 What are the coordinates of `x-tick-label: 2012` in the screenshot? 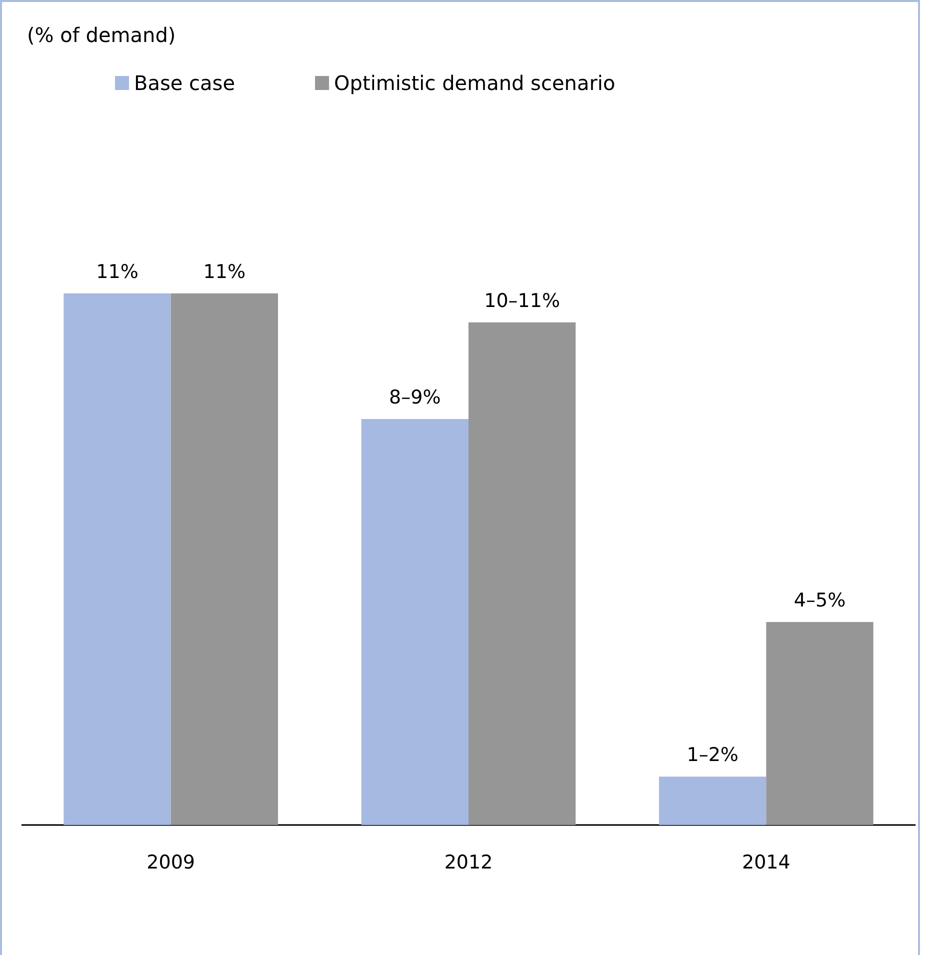 It's located at (468, 863).